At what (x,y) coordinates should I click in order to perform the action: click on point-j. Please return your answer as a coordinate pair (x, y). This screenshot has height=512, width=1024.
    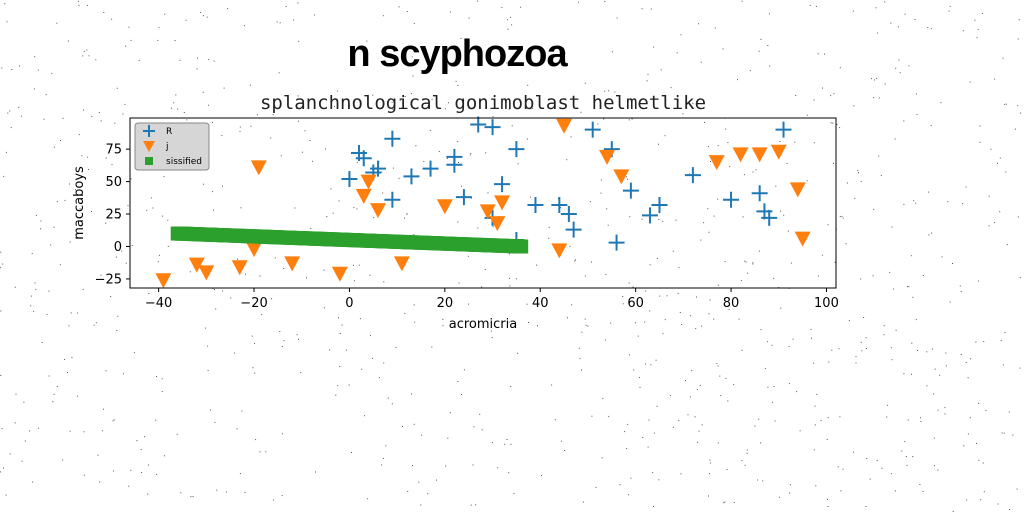
    Looking at the image, I should click on (206, 273).